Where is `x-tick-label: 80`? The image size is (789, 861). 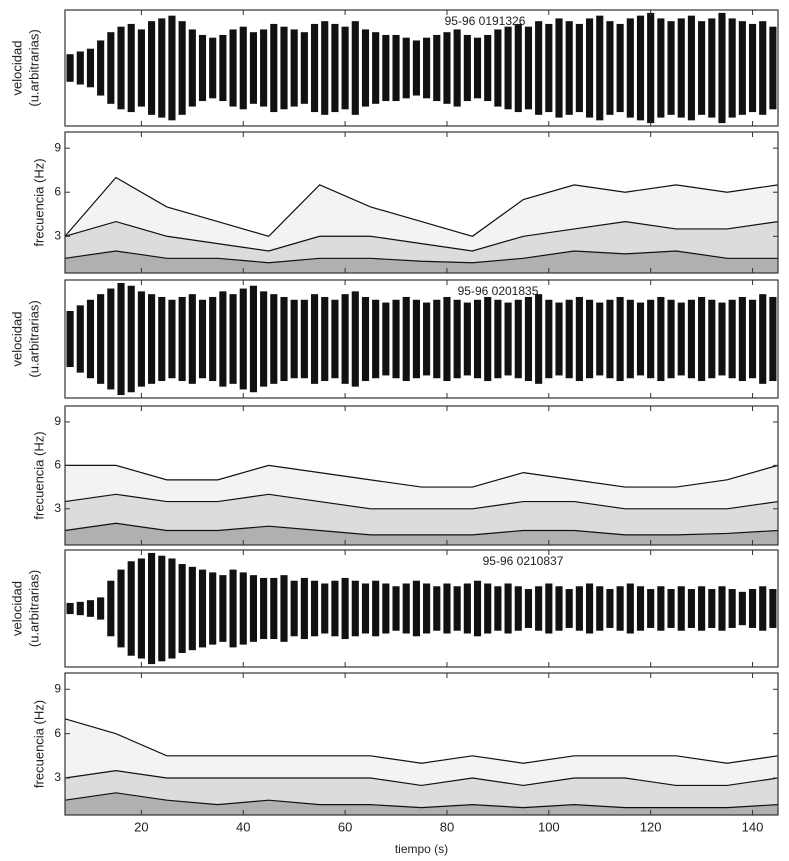
x-tick-label: 80 is located at coordinates (447, 826).